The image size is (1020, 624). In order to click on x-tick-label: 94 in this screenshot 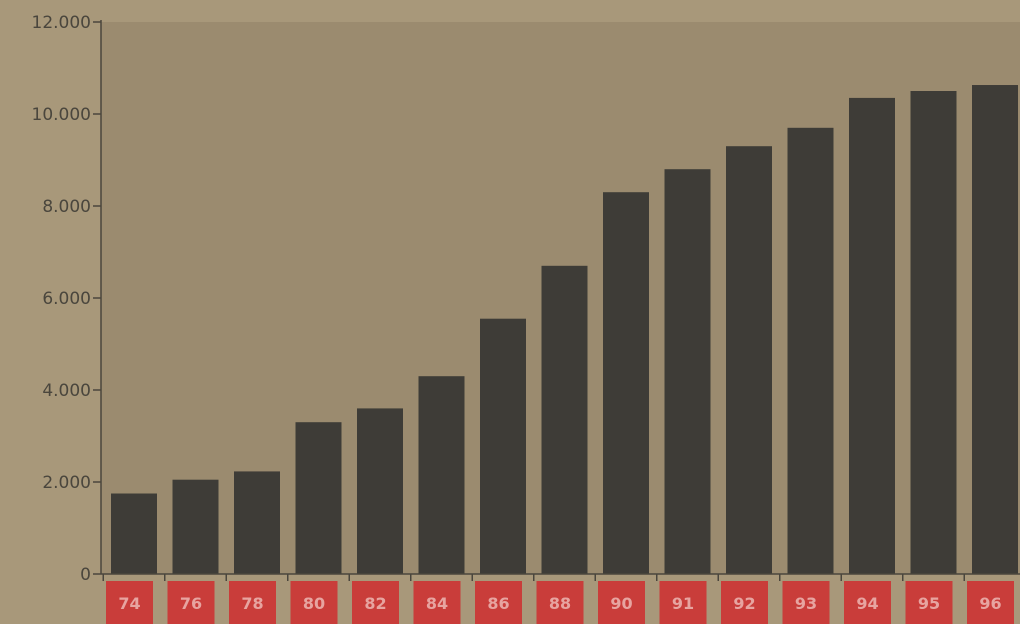, I will do `click(867, 603)`.